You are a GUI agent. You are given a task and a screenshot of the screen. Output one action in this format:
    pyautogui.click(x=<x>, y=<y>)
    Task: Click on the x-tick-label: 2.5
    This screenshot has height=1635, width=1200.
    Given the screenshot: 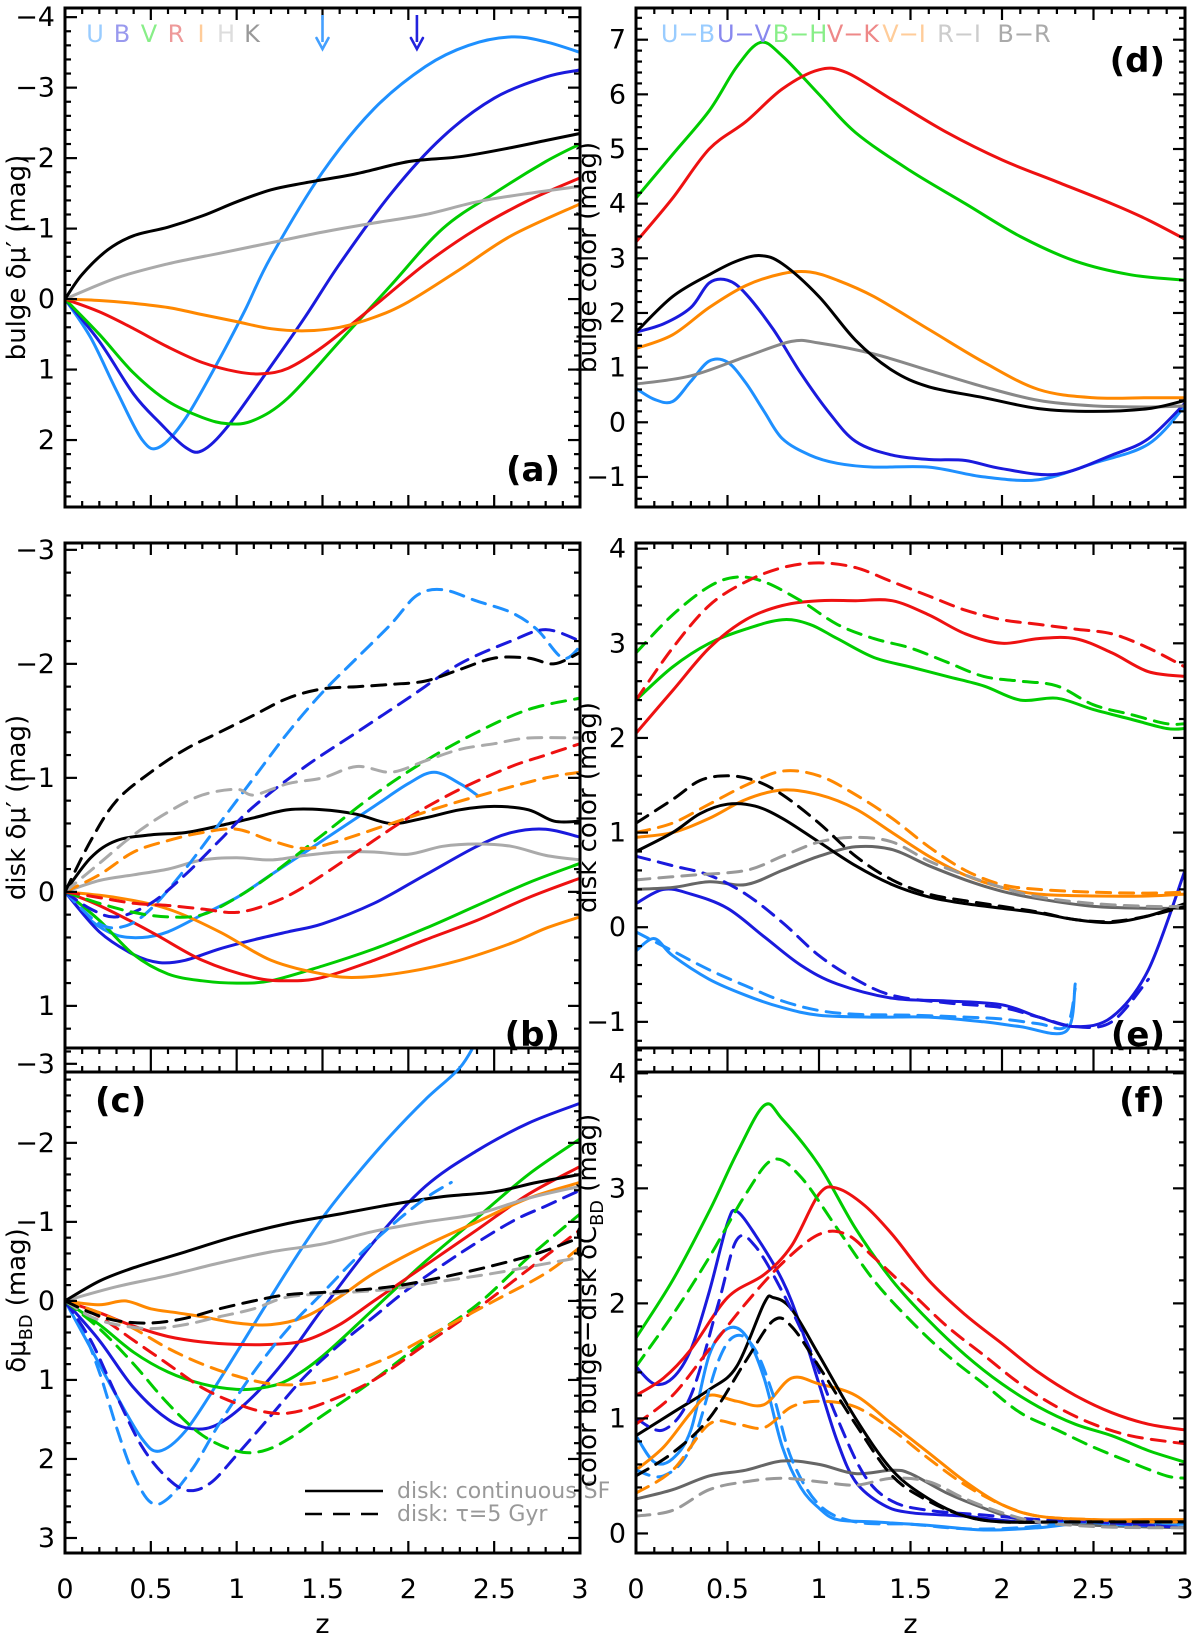 What is the action you would take?
    pyautogui.click(x=1093, y=1589)
    